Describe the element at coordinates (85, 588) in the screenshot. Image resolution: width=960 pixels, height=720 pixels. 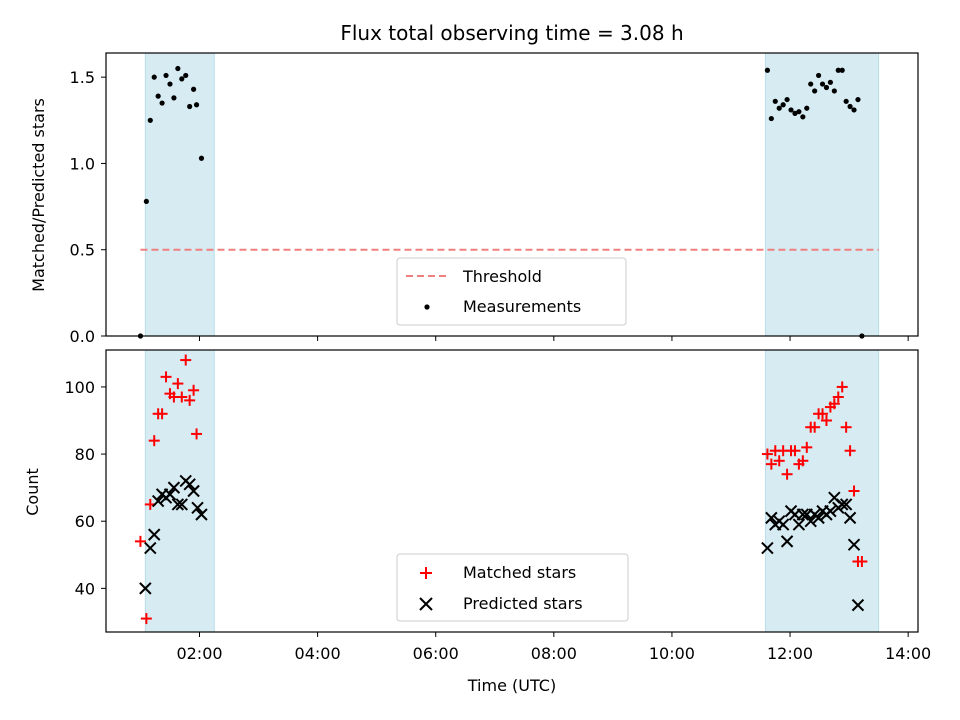
I see `y-tick-label: 40` at that location.